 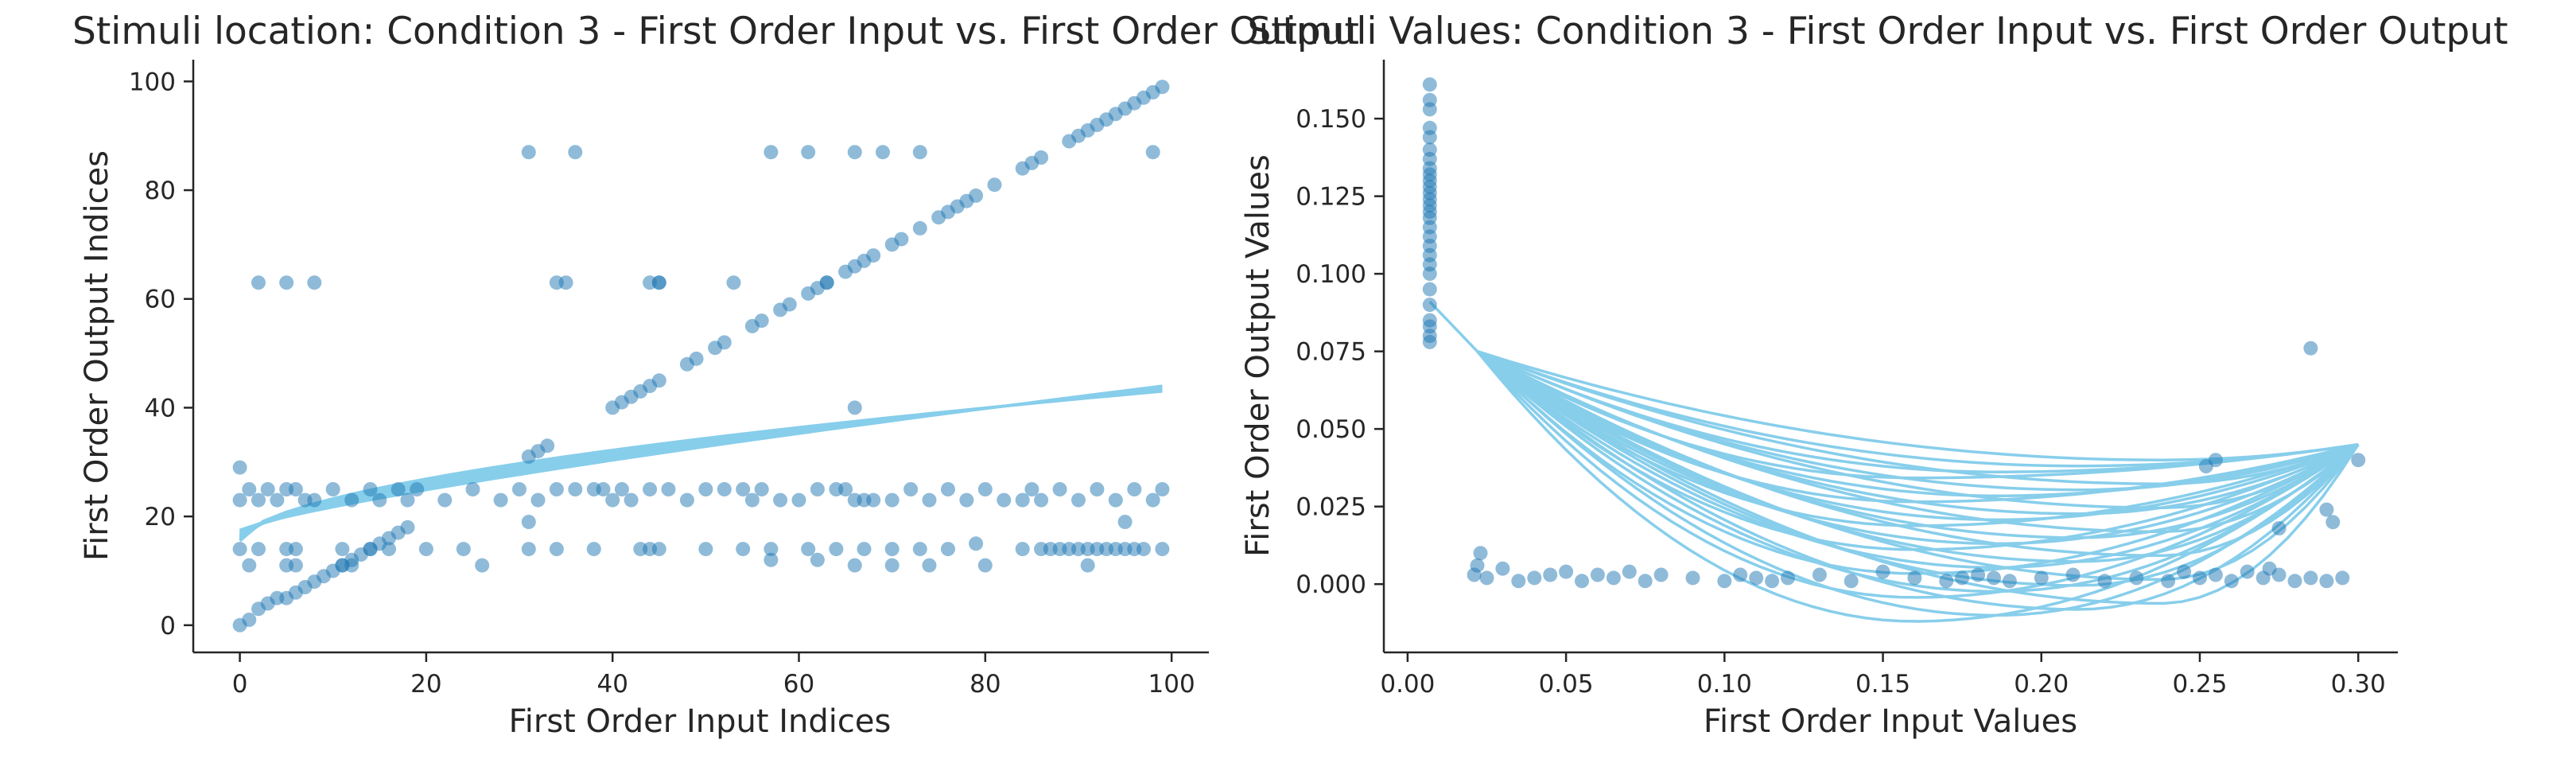 I want to click on left-fit-curves, so click(x=701, y=464).